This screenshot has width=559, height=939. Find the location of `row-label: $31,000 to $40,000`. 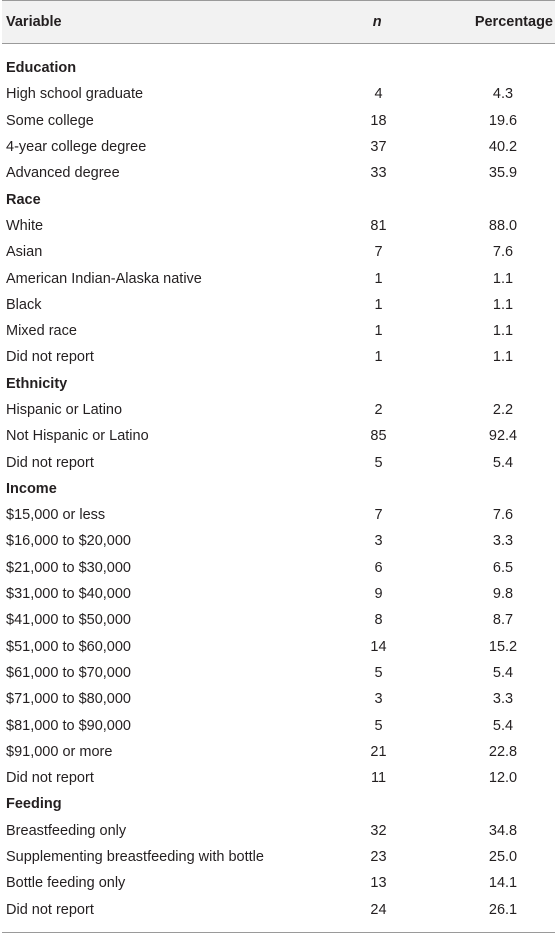

row-label: $31,000 to $40,000 is located at coordinates (68, 594).